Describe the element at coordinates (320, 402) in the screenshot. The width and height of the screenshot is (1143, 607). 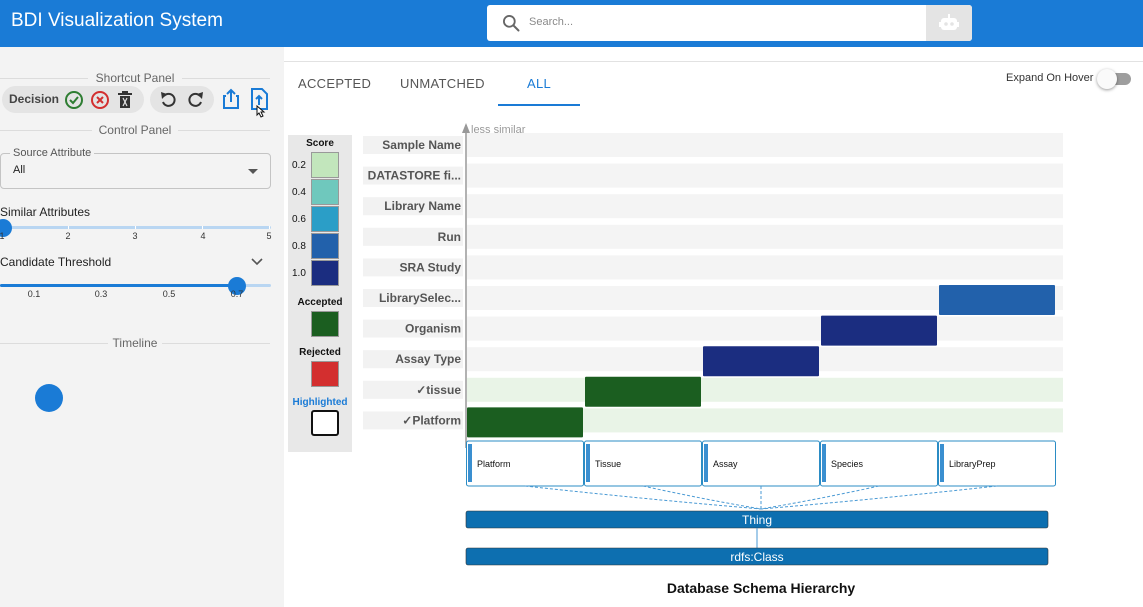
I see `highlighted-legend-title: Highlighted` at that location.